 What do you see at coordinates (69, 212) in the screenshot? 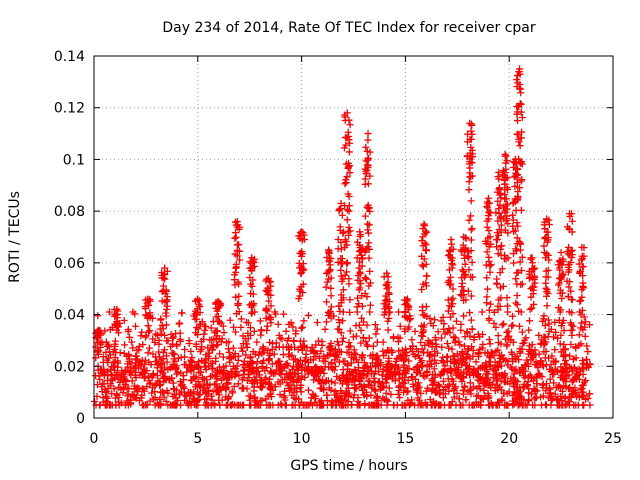
I see `y-tick-label: 0.08` at bounding box center [69, 212].